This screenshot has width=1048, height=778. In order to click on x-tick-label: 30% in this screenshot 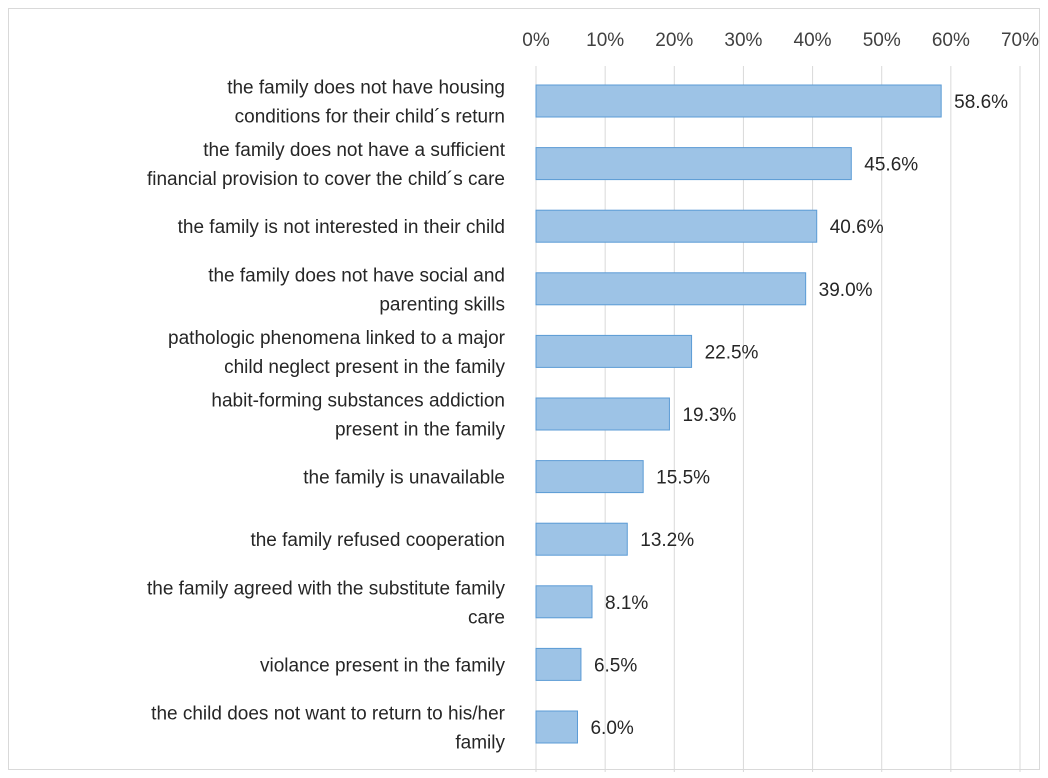, I will do `click(743, 40)`.